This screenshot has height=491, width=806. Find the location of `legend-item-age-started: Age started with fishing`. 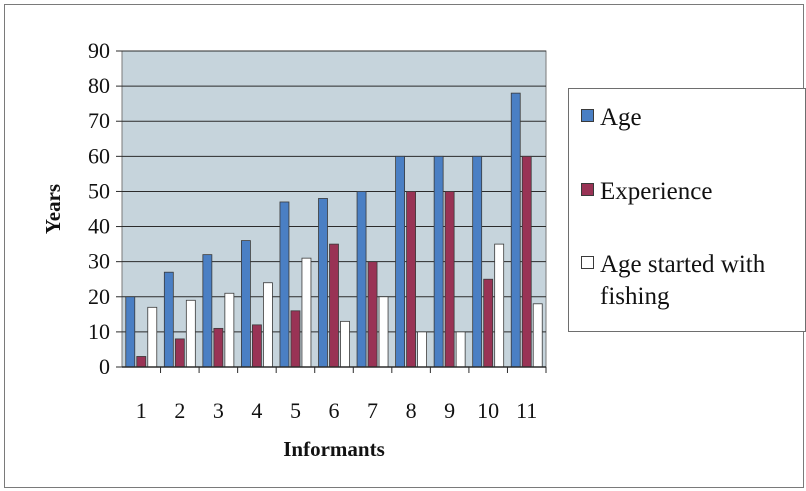

legend-item-age-started: Age started with fishing is located at coordinates (690, 281).